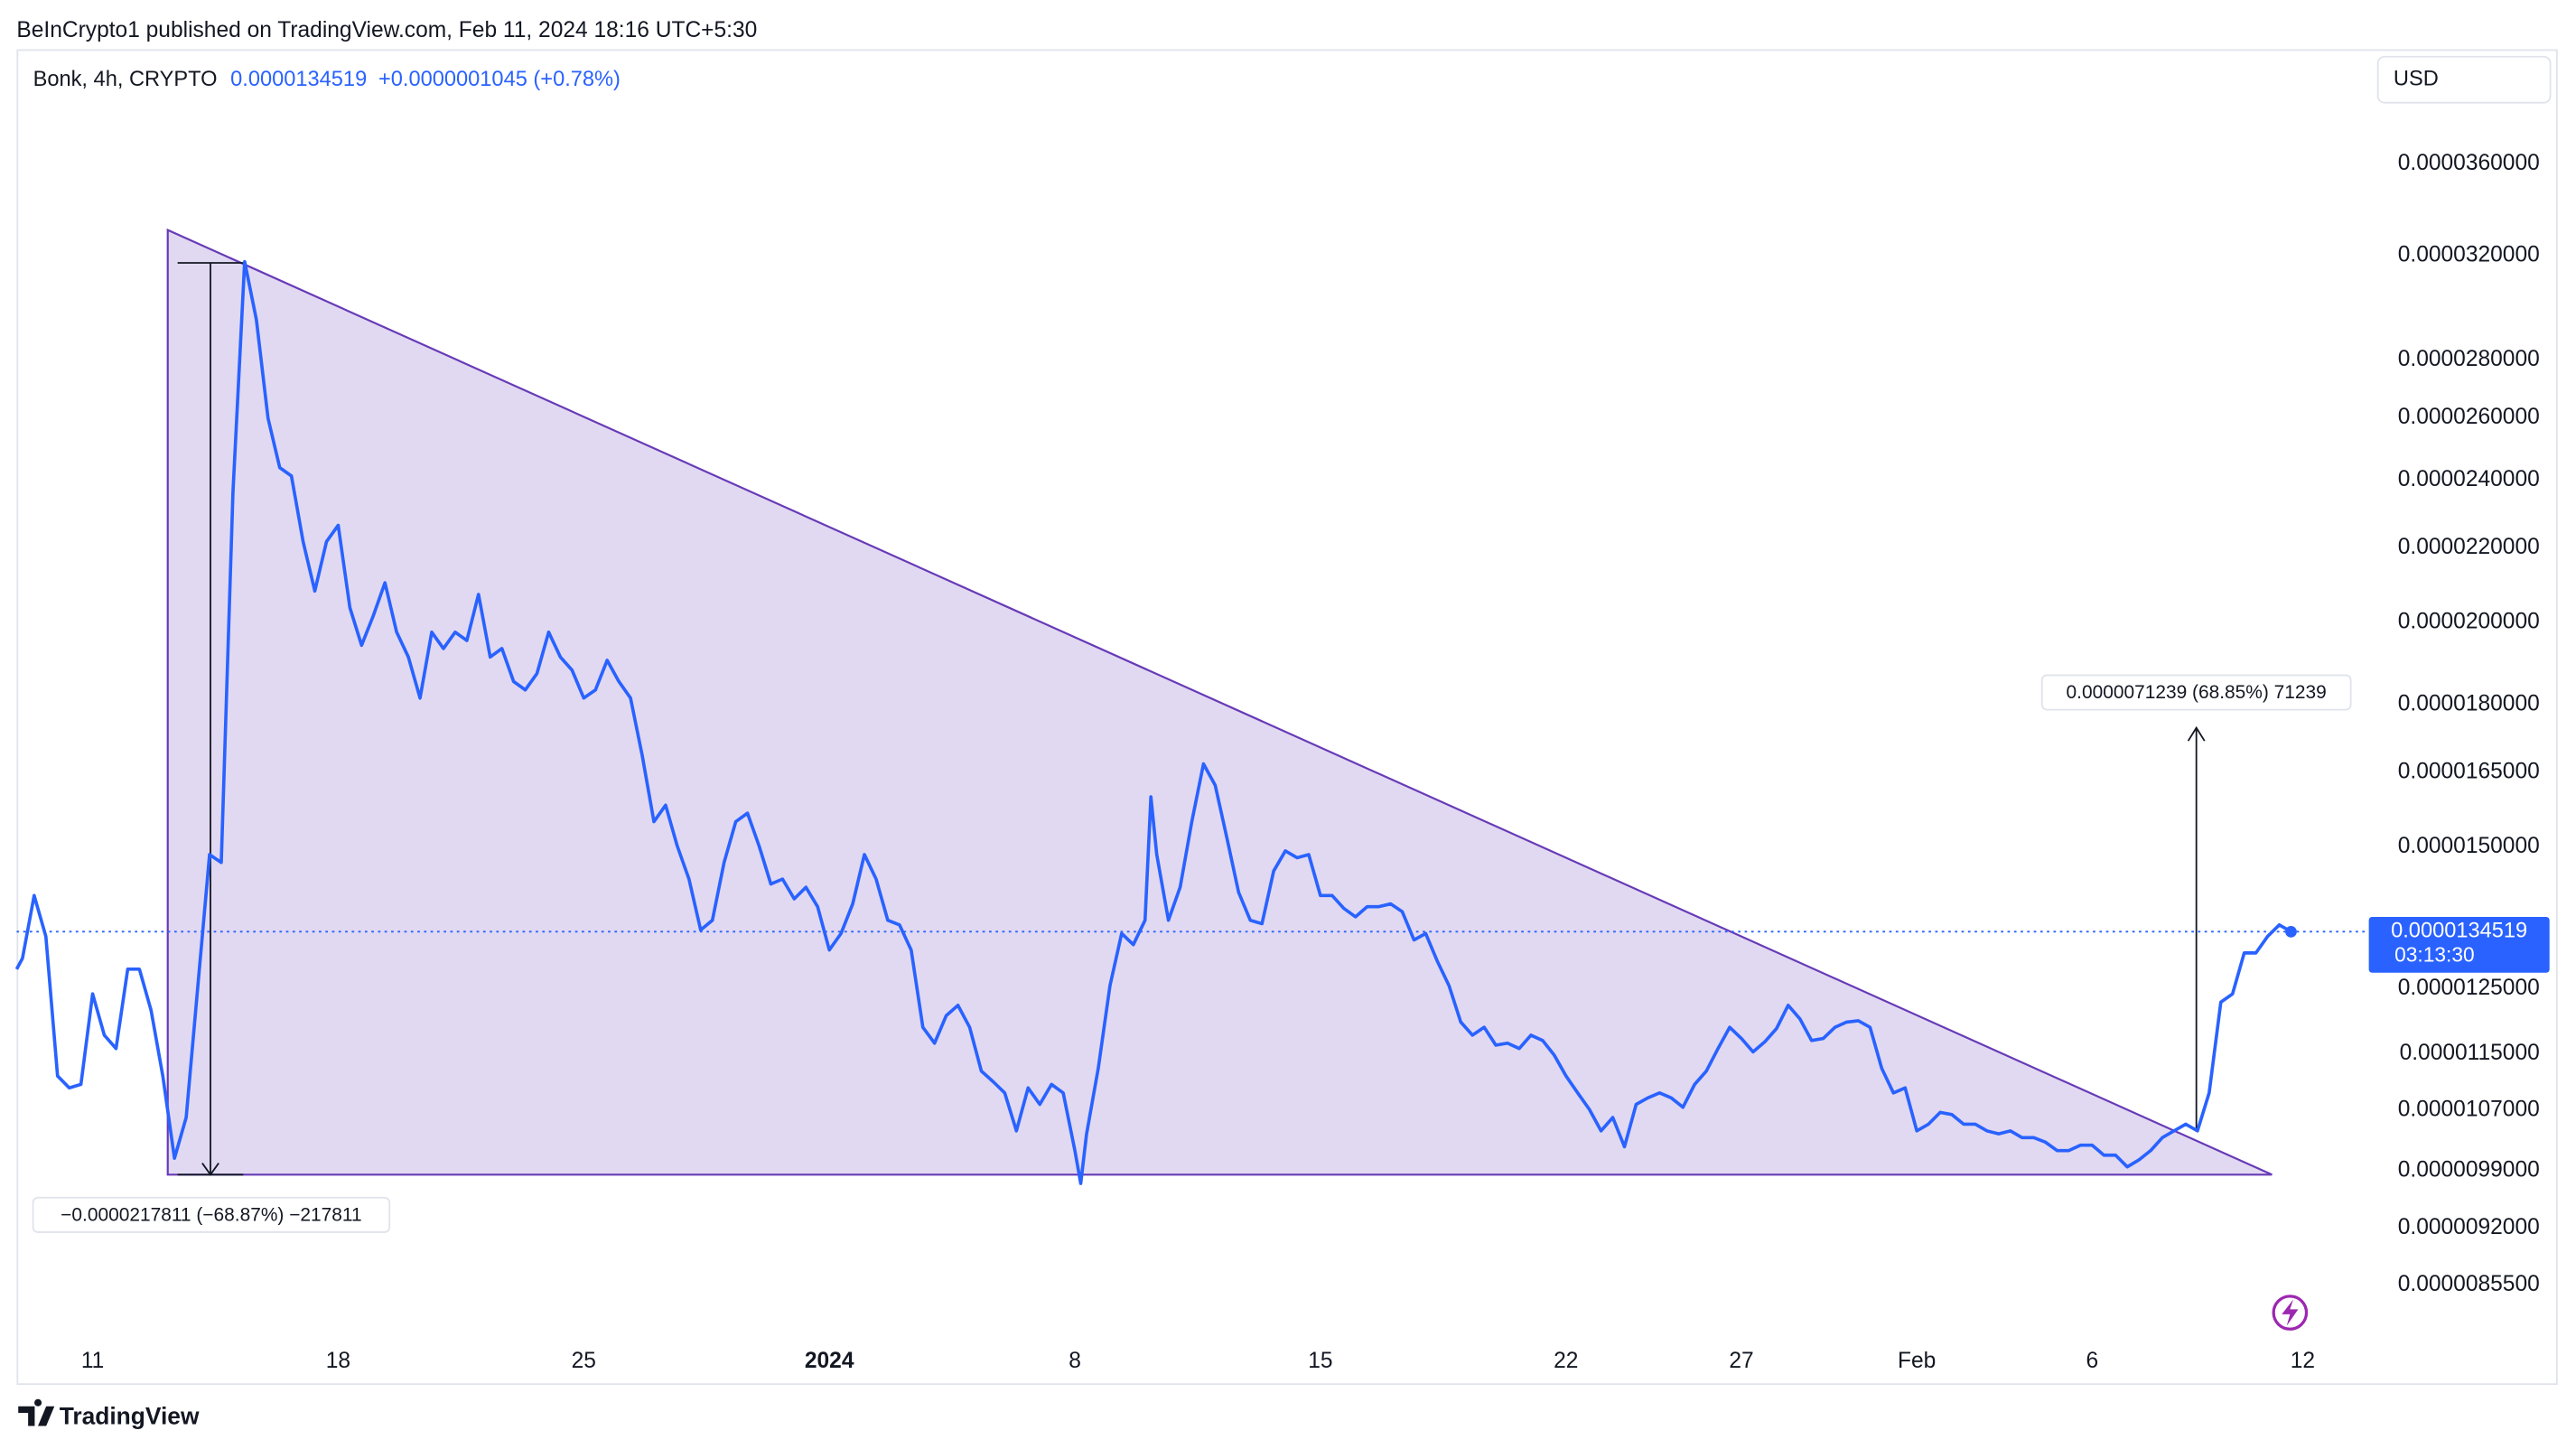 The image size is (2576, 1449). Describe the element at coordinates (2469, 621) in the screenshot. I see `y-tick-label: 0.0000200000` at that location.